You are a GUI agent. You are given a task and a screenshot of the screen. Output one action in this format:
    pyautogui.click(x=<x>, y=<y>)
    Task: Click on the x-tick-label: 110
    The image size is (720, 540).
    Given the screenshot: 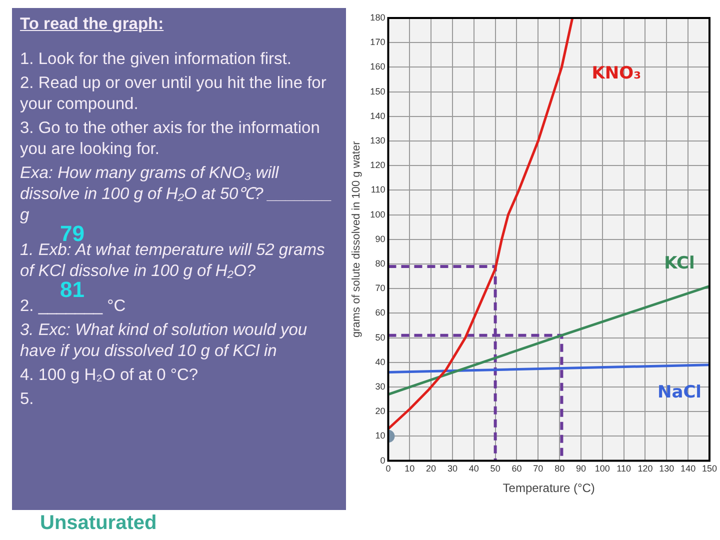 What is the action you would take?
    pyautogui.click(x=623, y=469)
    